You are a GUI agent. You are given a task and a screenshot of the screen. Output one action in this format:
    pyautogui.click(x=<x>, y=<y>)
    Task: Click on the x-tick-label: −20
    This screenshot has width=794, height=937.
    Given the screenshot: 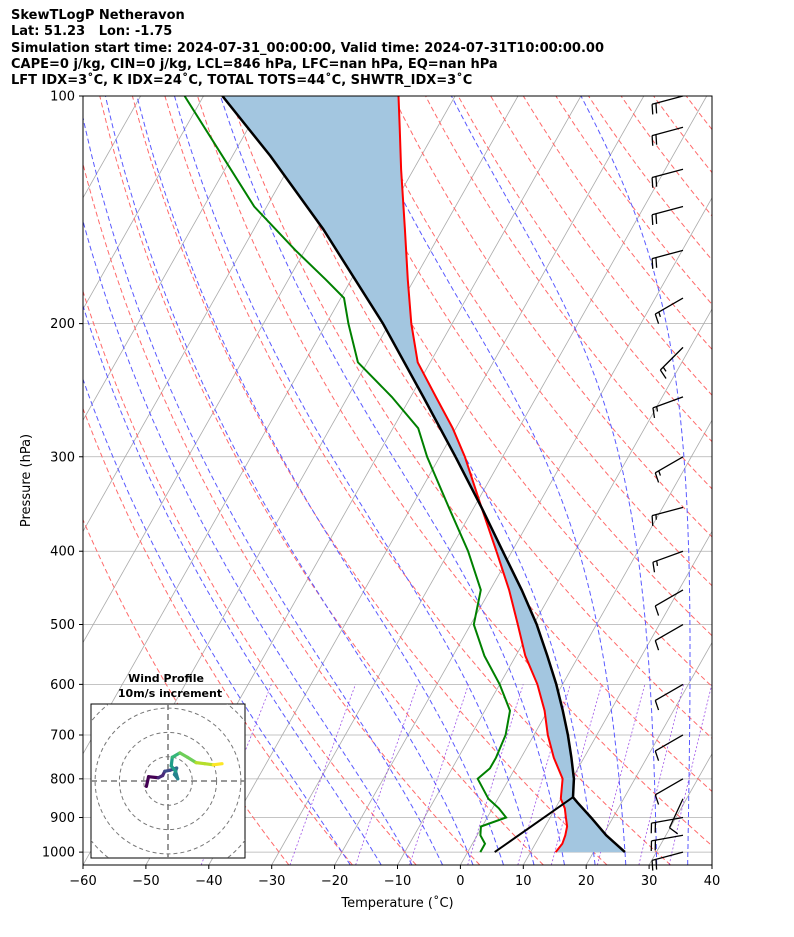 What is the action you would take?
    pyautogui.click(x=334, y=881)
    